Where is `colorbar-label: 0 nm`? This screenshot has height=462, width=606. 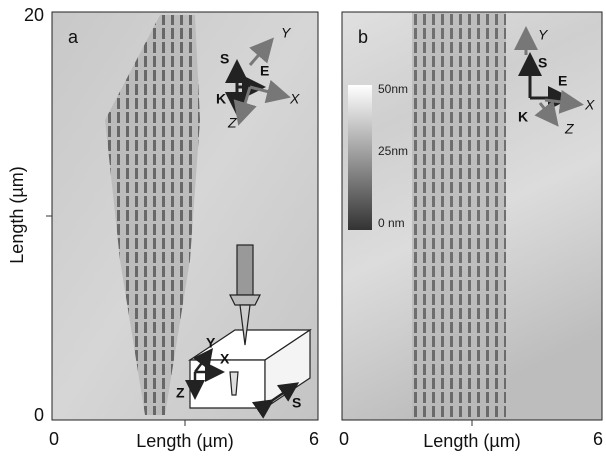
colorbar-label: 0 nm is located at coordinates (391, 223).